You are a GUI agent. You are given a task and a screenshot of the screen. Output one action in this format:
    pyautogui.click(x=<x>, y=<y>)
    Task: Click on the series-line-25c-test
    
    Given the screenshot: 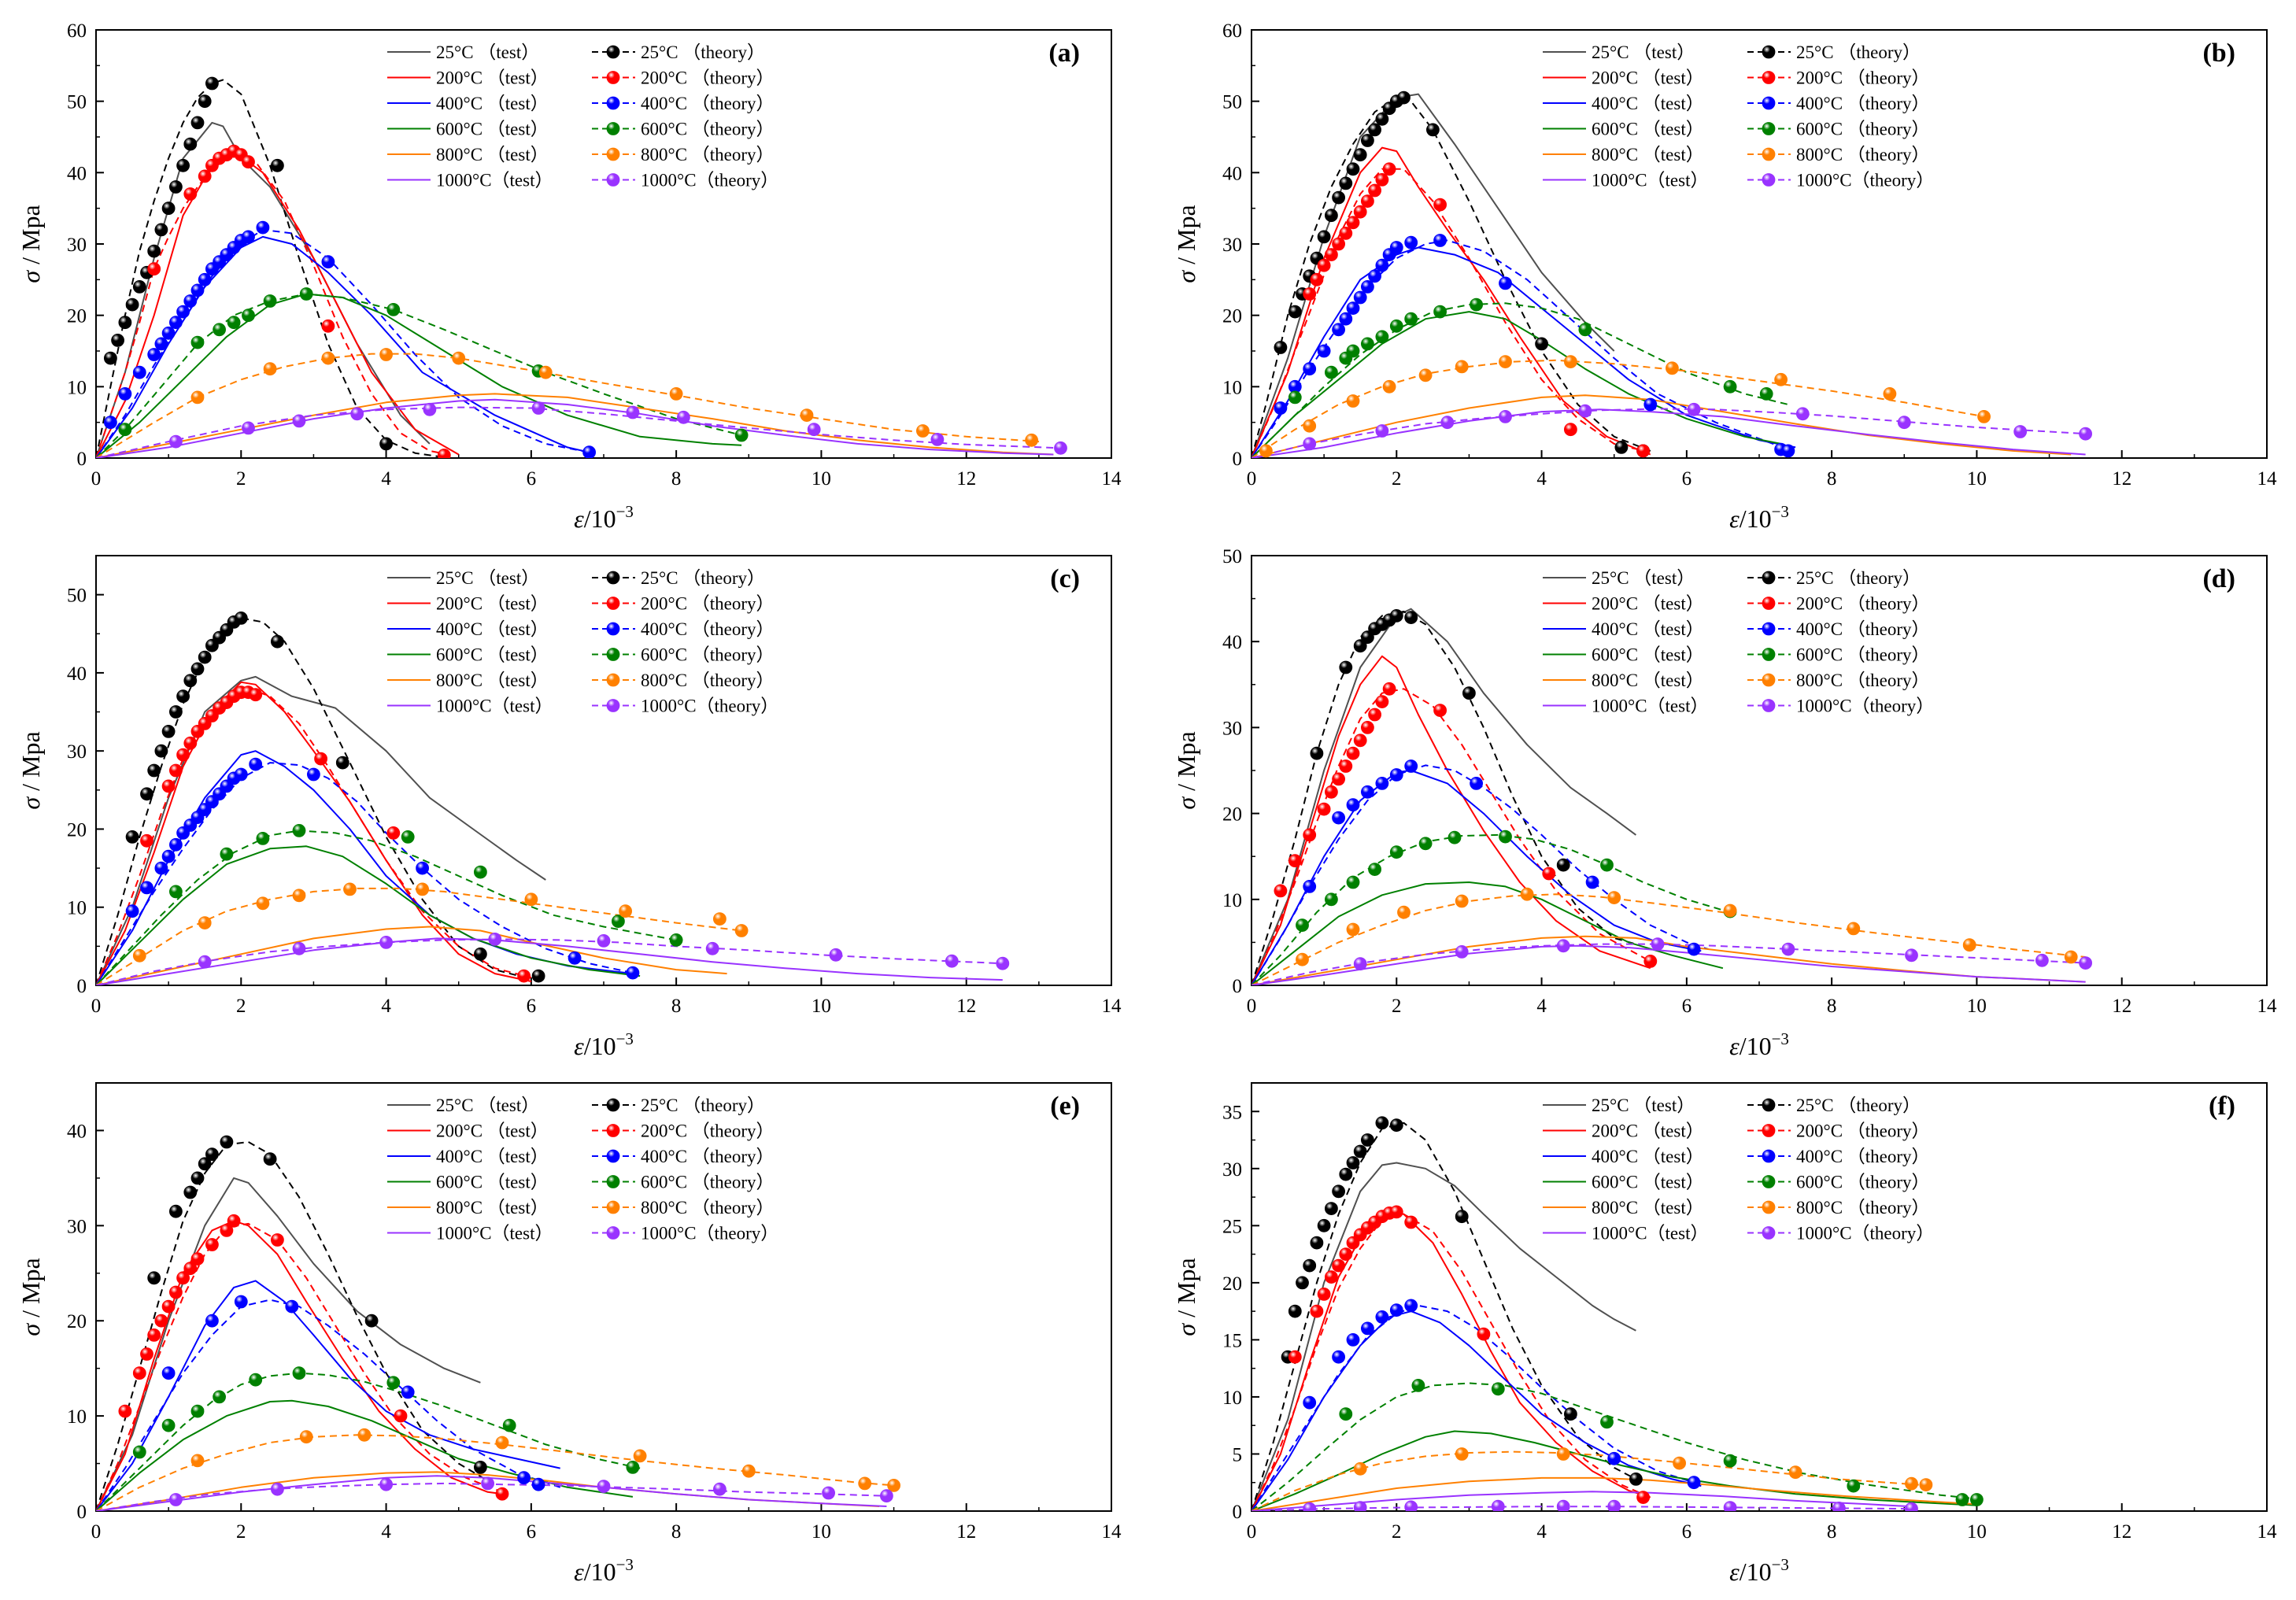 What is the action you would take?
    pyautogui.click(x=1444, y=796)
    